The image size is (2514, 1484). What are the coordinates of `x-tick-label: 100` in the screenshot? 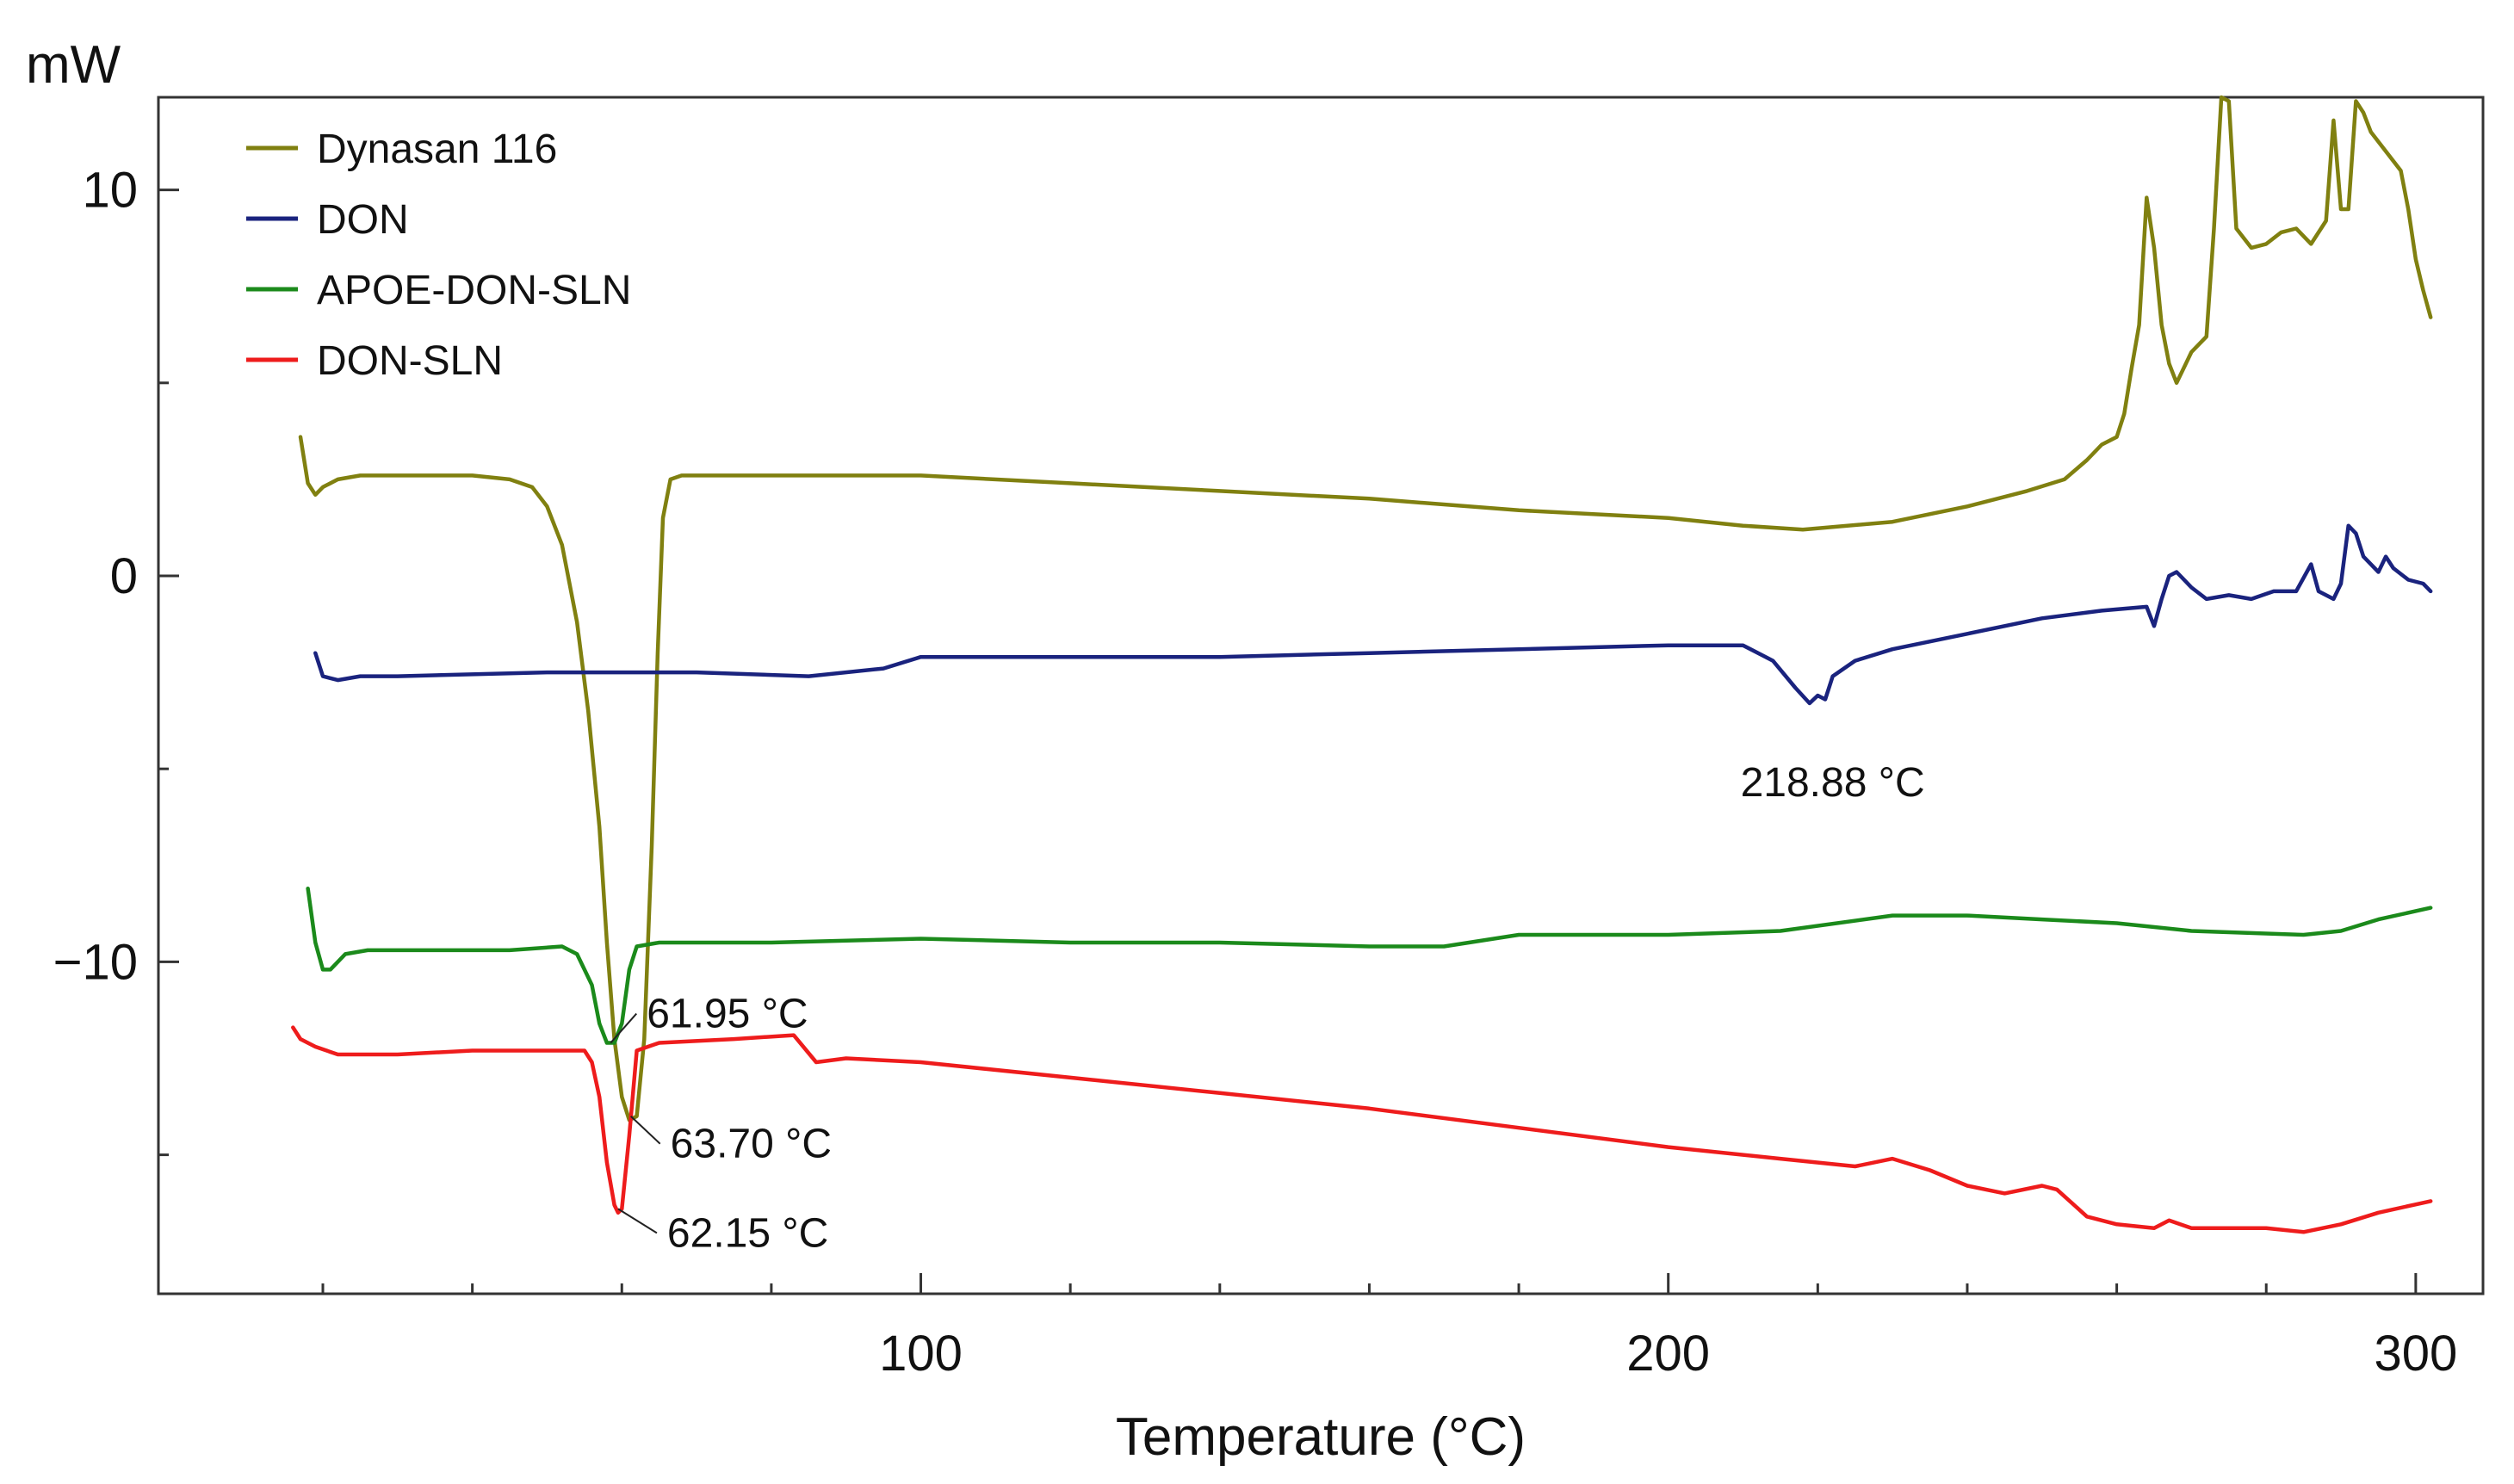 It's located at (921, 1354).